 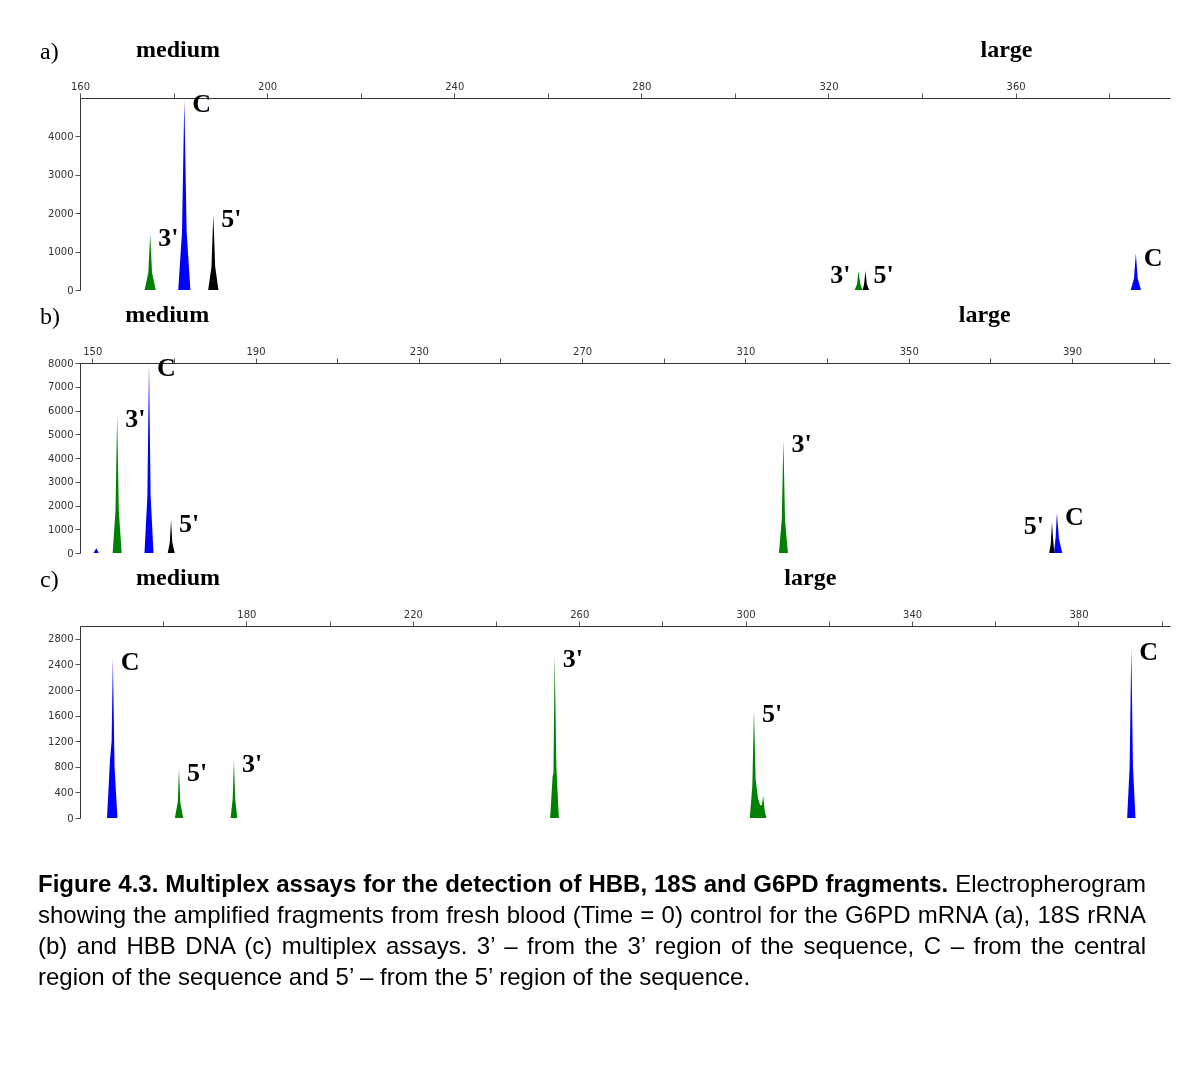 What do you see at coordinates (61, 363) in the screenshot?
I see `y-tick-label: 8000` at bounding box center [61, 363].